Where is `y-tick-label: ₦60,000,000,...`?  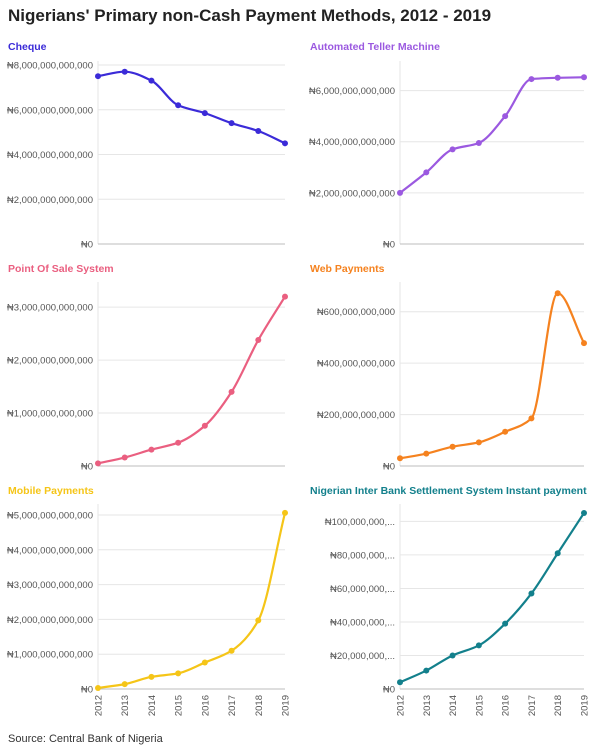
y-tick-label: ₦60,000,000,... is located at coordinates (362, 589).